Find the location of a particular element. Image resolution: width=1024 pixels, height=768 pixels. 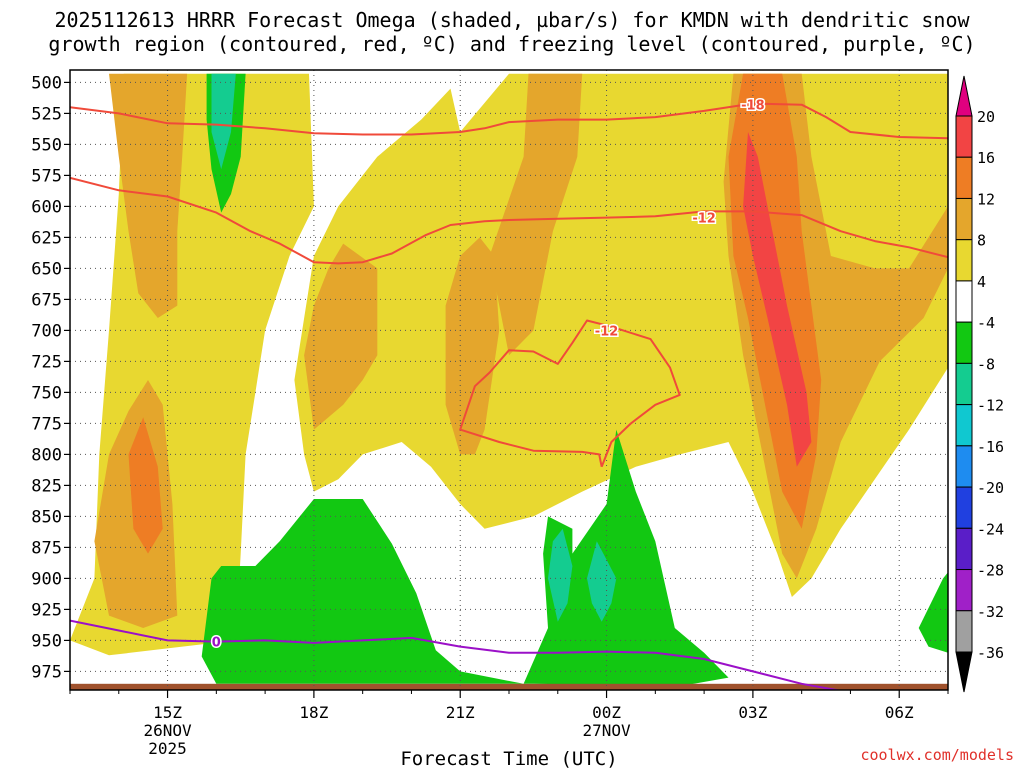

colorbar-label: 12 is located at coordinates (986, 199).